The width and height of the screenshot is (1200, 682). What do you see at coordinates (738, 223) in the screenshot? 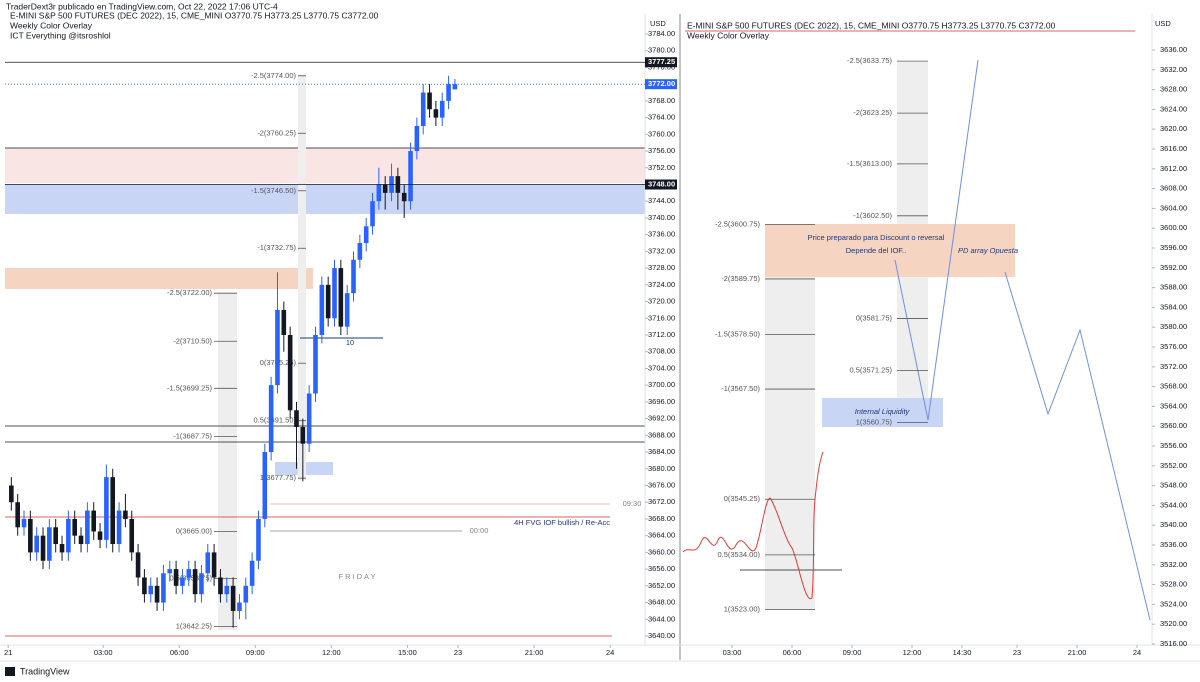
I see `fib-label: -2.5(3600.75)` at bounding box center [738, 223].